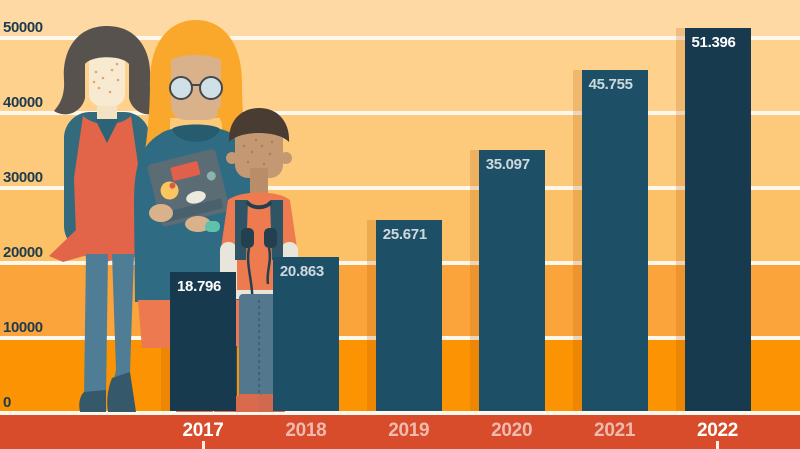  Describe the element at coordinates (23, 27) in the screenshot. I see `y-axis-label: 50000` at that location.